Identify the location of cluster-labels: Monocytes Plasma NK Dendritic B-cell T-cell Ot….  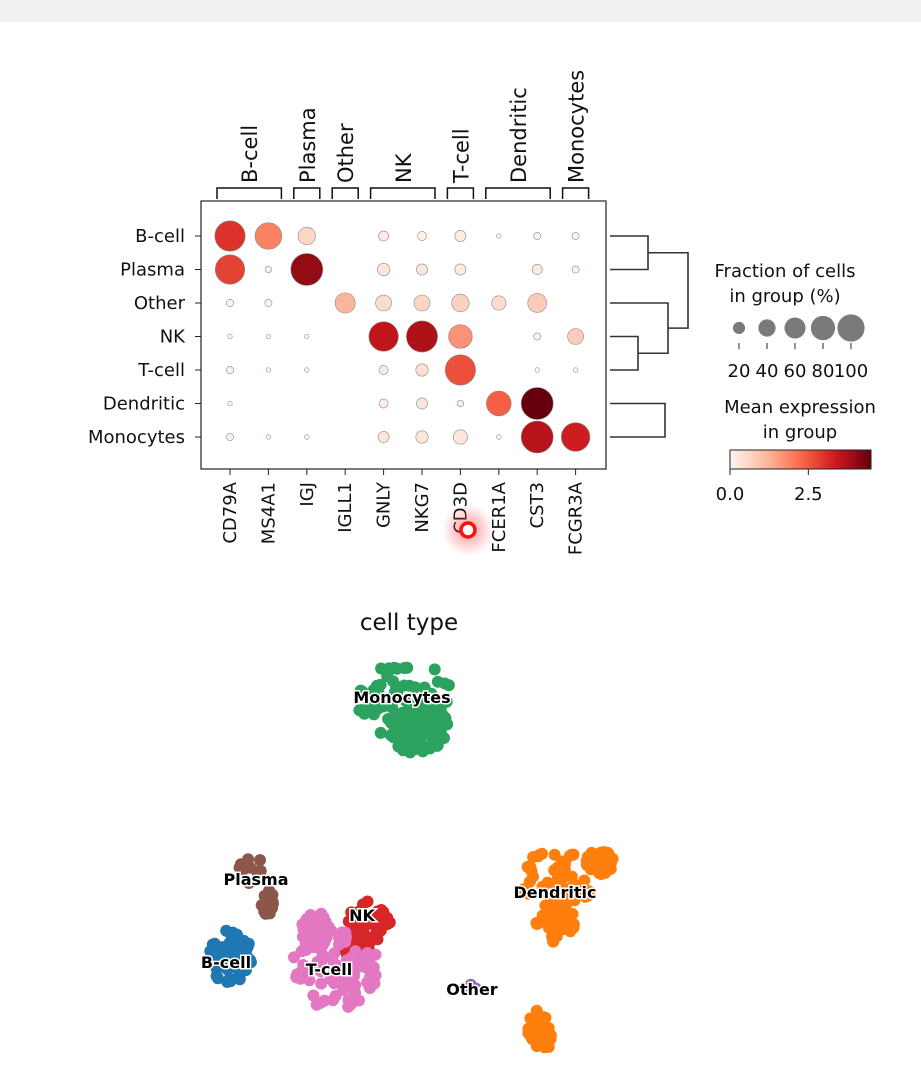
(398, 844).